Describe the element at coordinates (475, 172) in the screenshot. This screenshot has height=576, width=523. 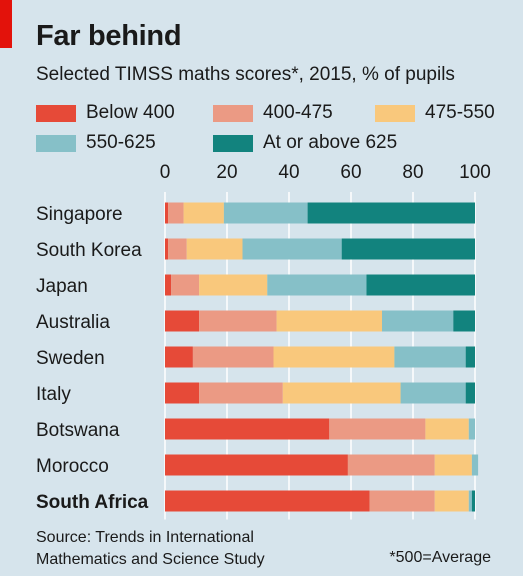
I see `x-tick-label: 100` at that location.